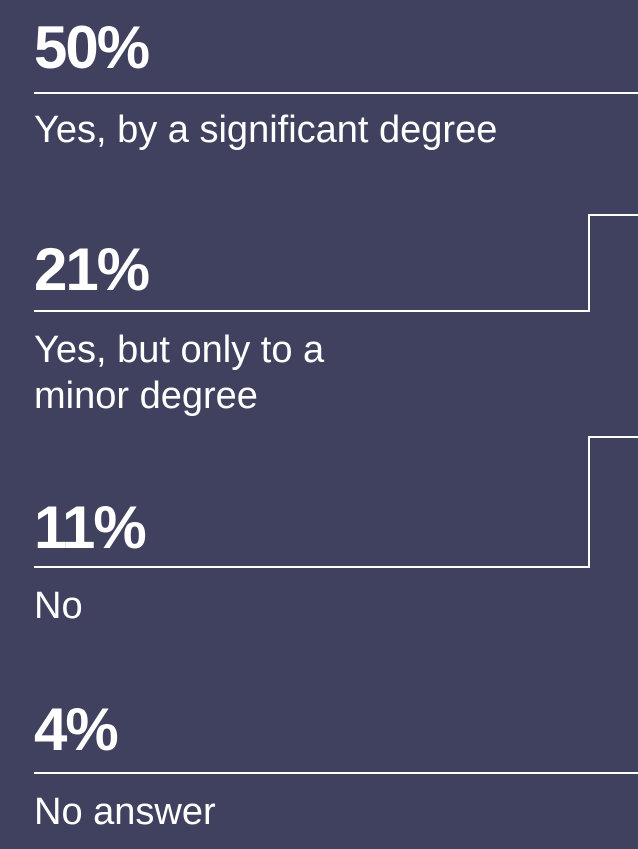  Describe the element at coordinates (92, 269) in the screenshot. I see `value-label: 21%` at that location.